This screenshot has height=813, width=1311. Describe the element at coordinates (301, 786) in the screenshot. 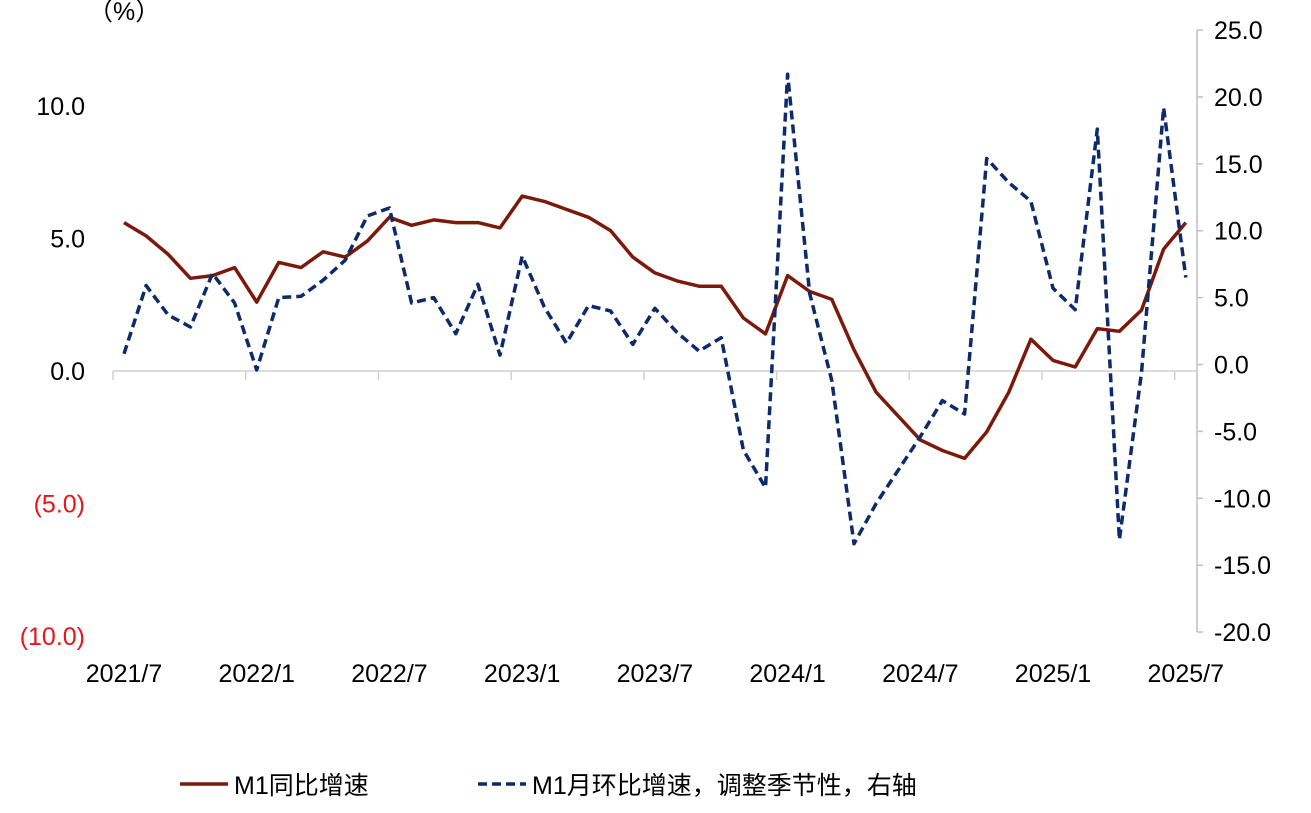

I see `legend-label-m1-yoy: M1同比增速` at that location.